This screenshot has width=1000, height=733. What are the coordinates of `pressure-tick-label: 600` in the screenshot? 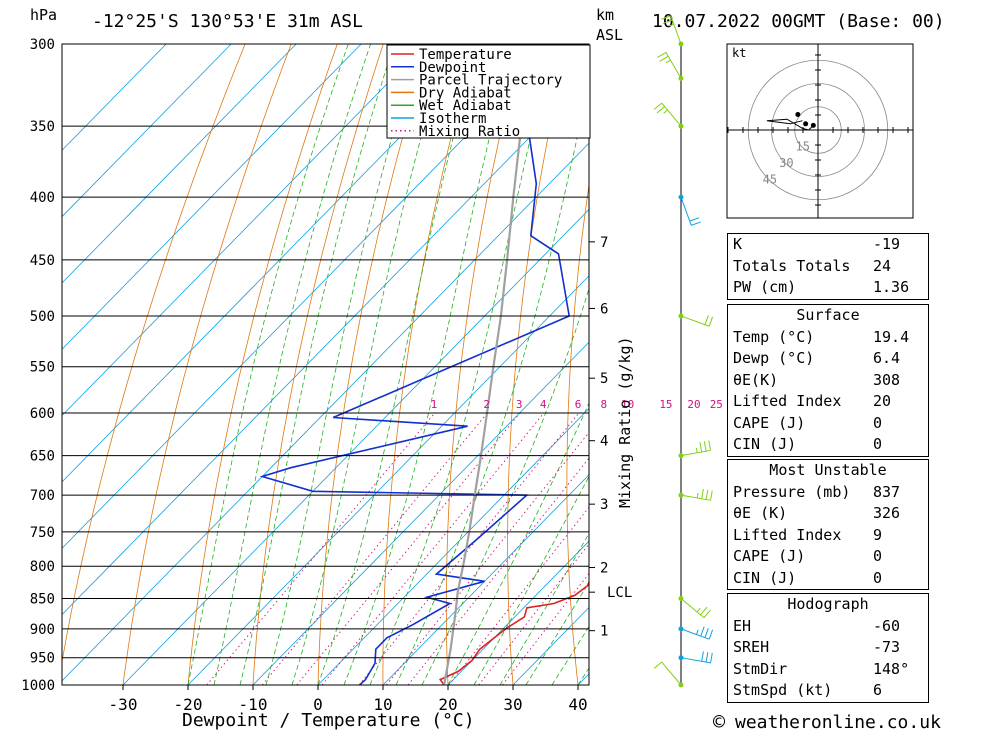 It's located at (42, 414).